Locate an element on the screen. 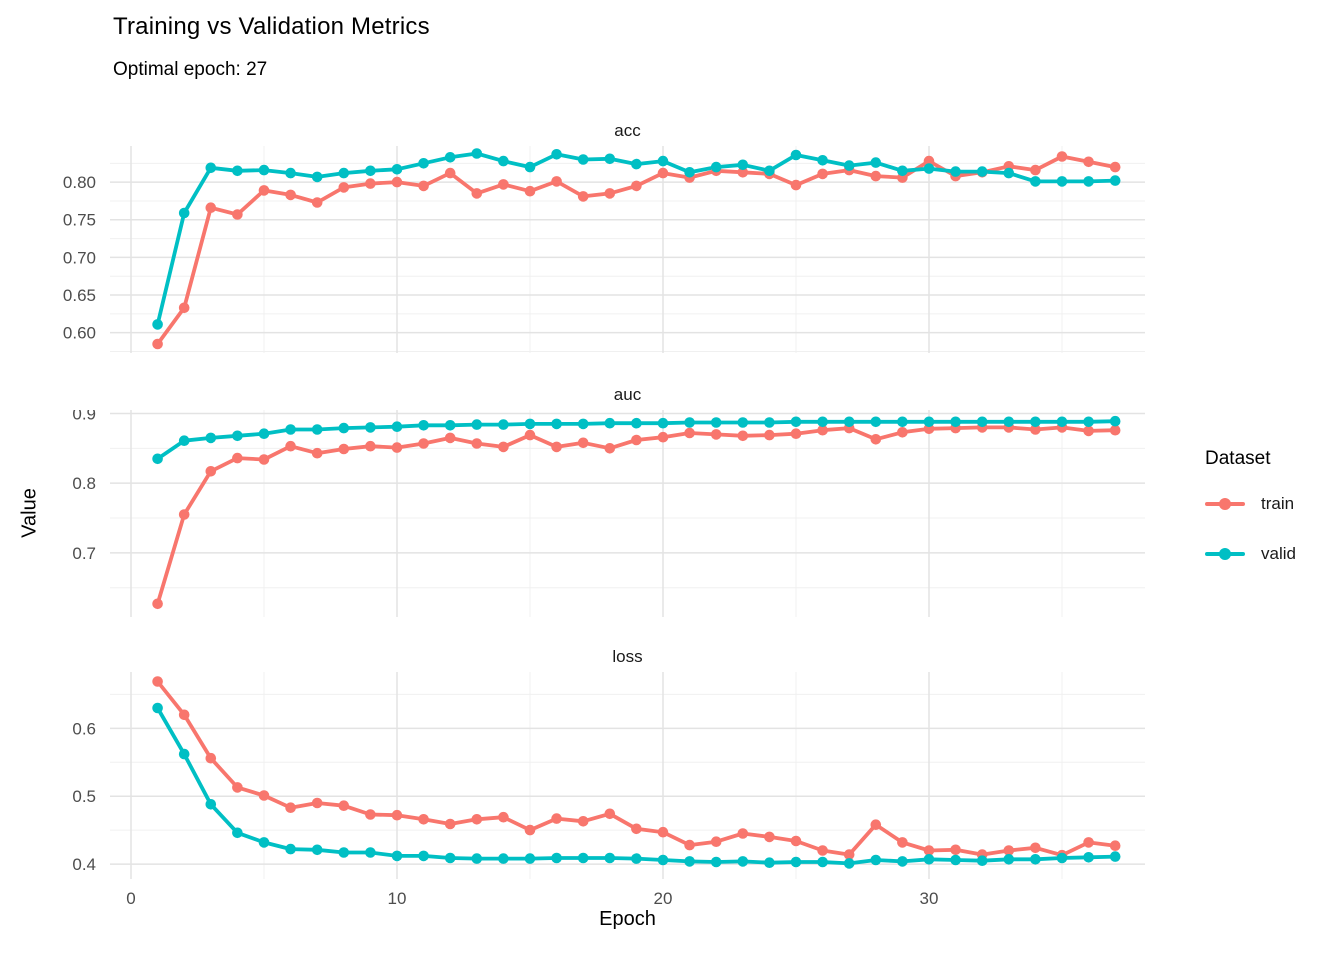 The image size is (1344, 960). train-legend-key-icon is located at coordinates (1225, 504).